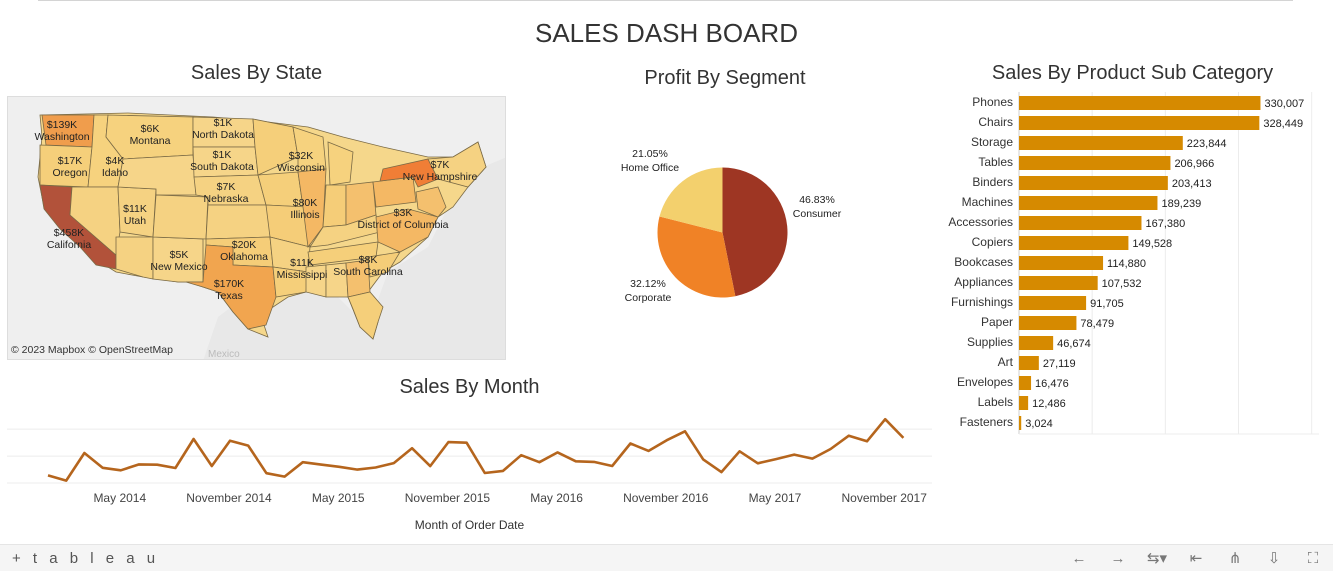  What do you see at coordinates (402, 219) in the screenshot?
I see `state-label-district-of-columbia: $3K District of Columbia` at bounding box center [402, 219].